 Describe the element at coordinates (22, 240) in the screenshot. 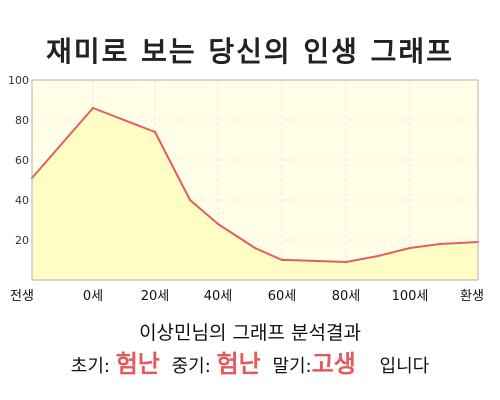

I see `y-tick-label: 20` at that location.